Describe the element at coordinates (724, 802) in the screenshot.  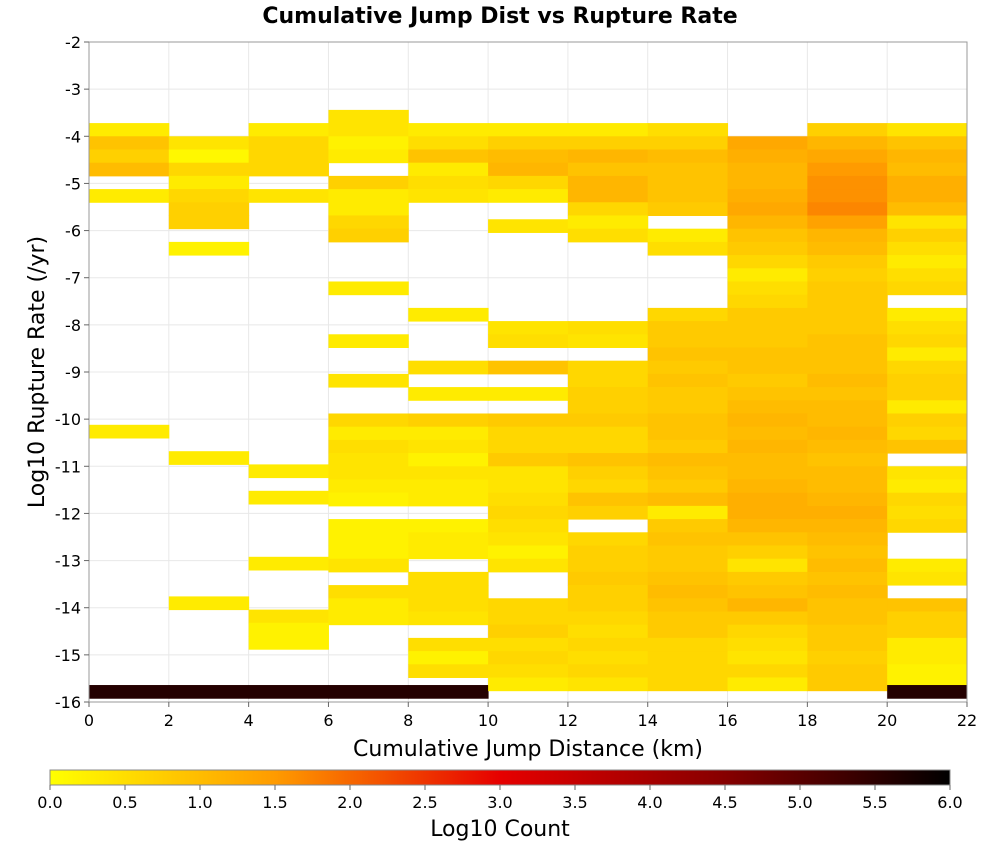
I see `colorbar-tick-label: 4.5` at that location.